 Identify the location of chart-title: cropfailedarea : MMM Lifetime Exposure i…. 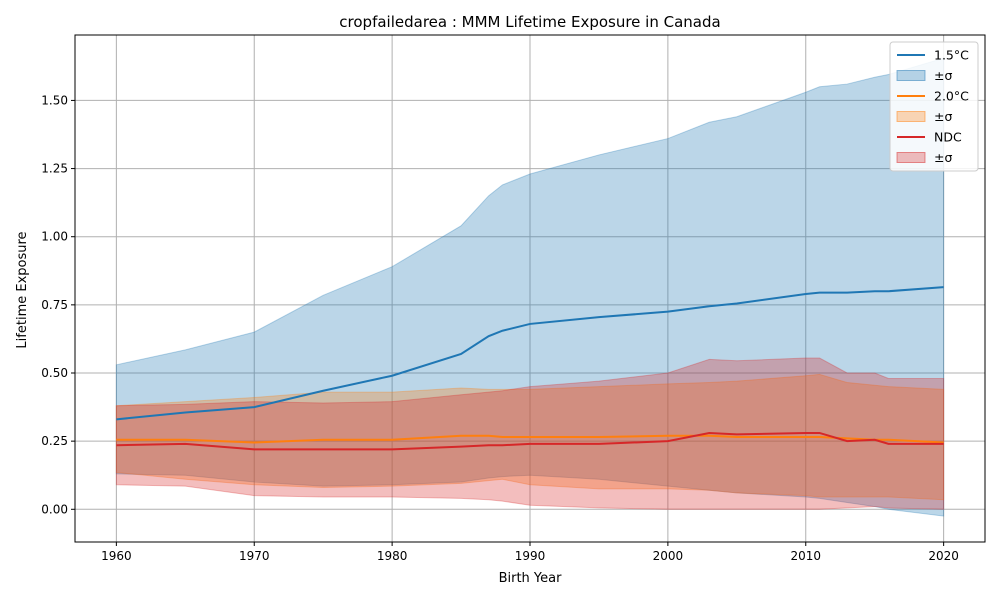
(529, 22).